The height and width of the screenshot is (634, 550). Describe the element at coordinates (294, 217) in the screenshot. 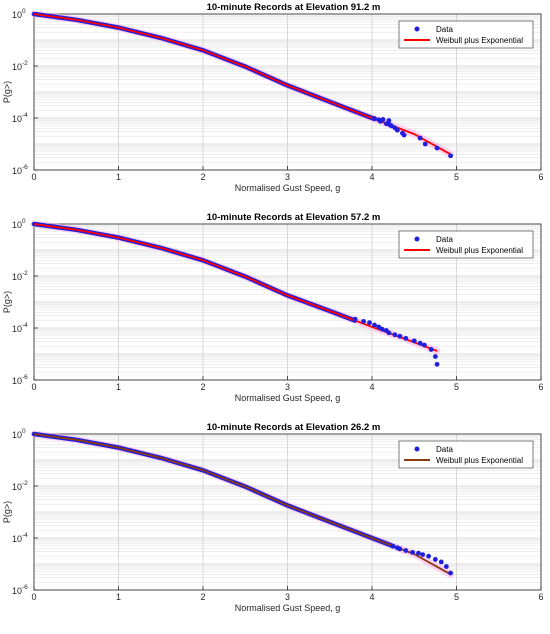

I see `chart-title: 10-minute Records at Elevation 57.2 m` at that location.